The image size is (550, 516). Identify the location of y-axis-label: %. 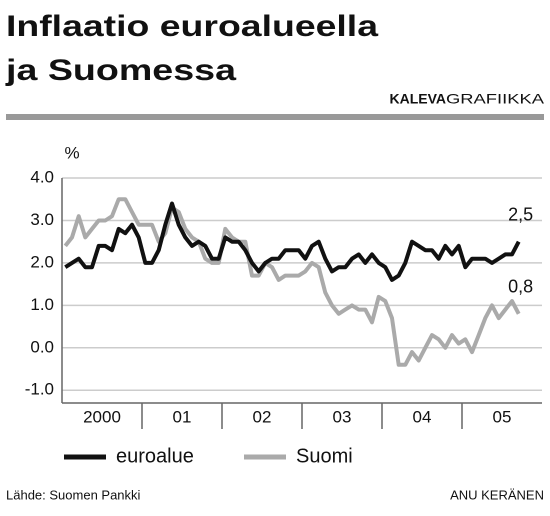
(71, 152).